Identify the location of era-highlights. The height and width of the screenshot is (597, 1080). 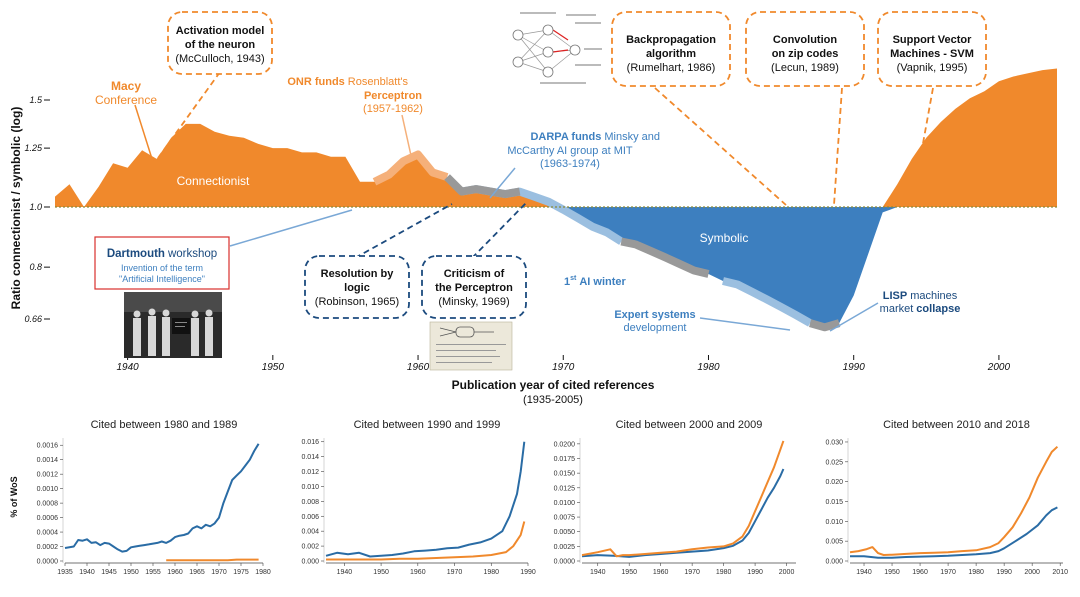
(606, 241).